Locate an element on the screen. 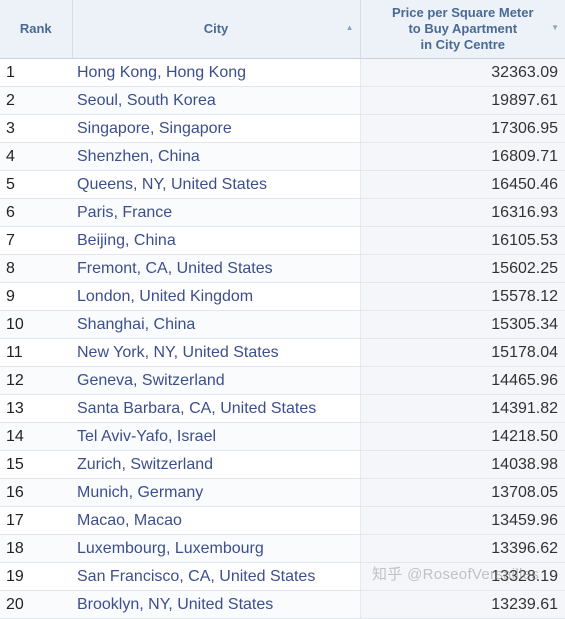 The width and height of the screenshot is (565, 619). rank-cell: 10 is located at coordinates (36, 325).